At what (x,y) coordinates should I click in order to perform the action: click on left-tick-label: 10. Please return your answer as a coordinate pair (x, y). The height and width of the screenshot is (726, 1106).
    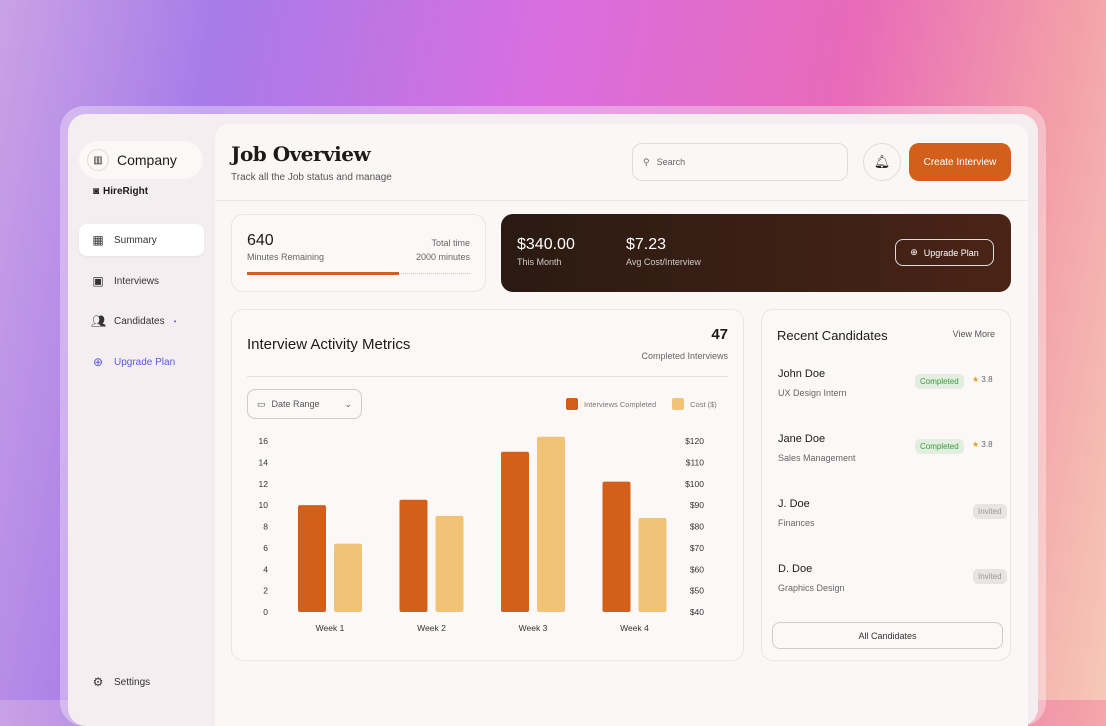
    Looking at the image, I should click on (264, 505).